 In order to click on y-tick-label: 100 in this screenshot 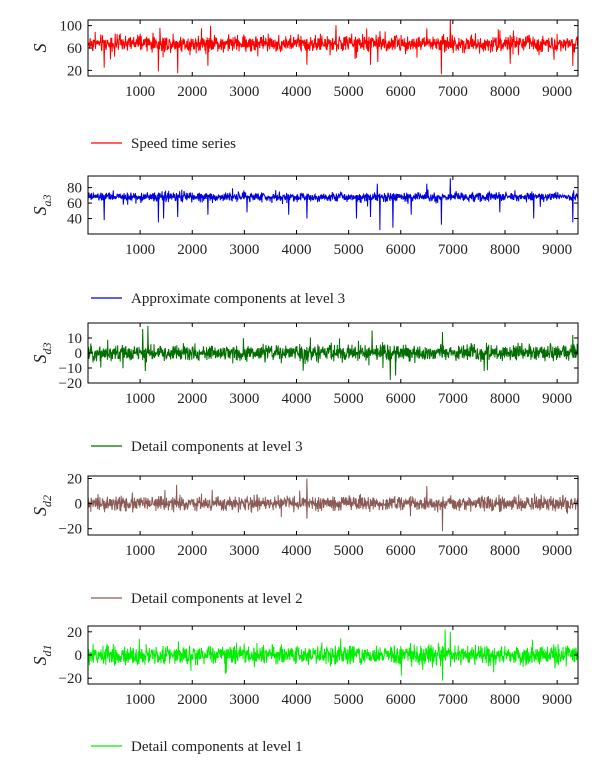, I will do `click(71, 27)`.